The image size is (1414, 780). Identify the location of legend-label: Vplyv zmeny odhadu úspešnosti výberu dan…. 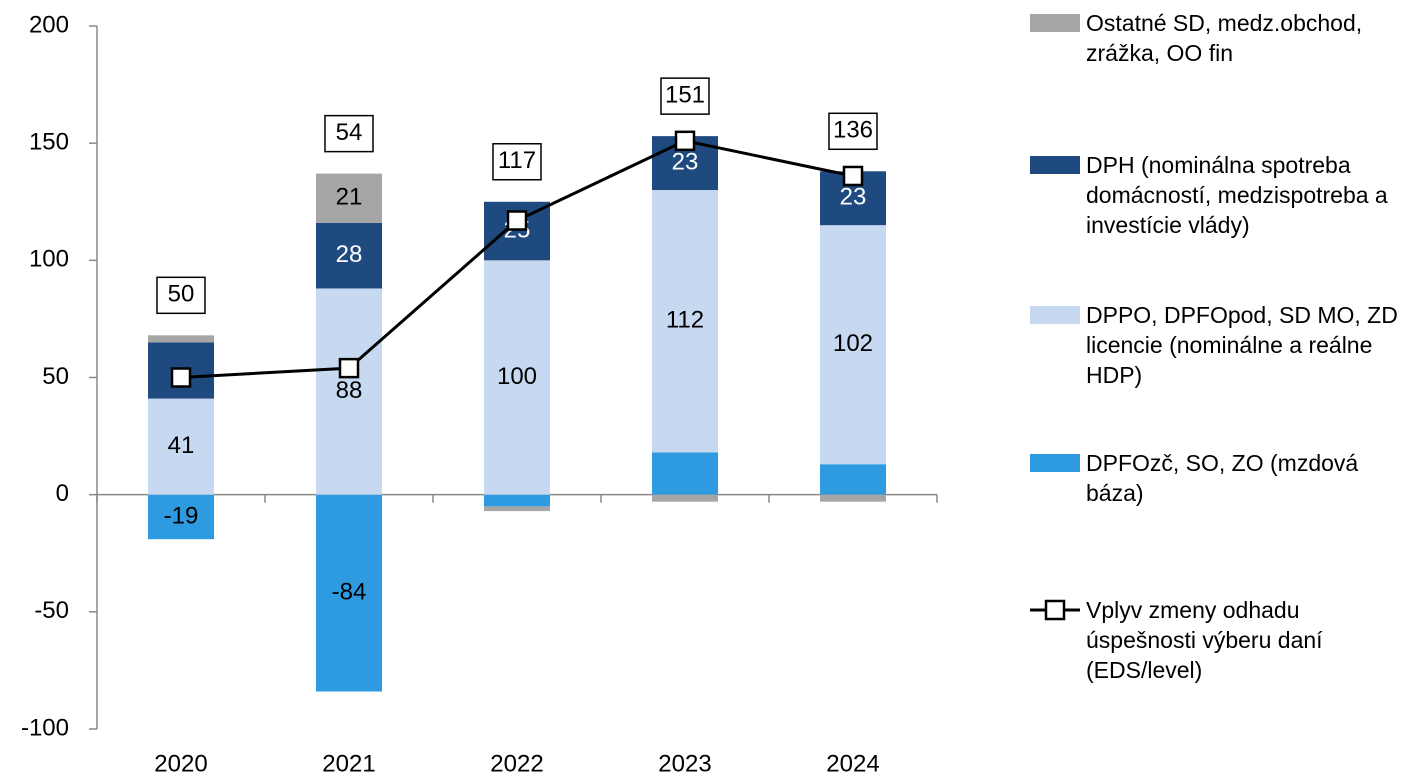
(1204, 640).